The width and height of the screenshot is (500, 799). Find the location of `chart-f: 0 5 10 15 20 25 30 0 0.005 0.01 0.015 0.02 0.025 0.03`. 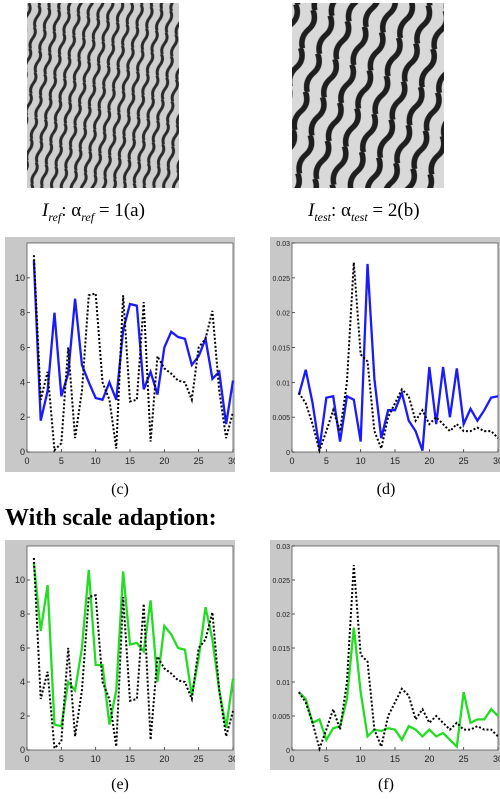

chart-f: 0 5 10 15 20 25 30 0 0.005 0.01 0.015 0.02 0.025 0.03 is located at coordinates (386, 654).